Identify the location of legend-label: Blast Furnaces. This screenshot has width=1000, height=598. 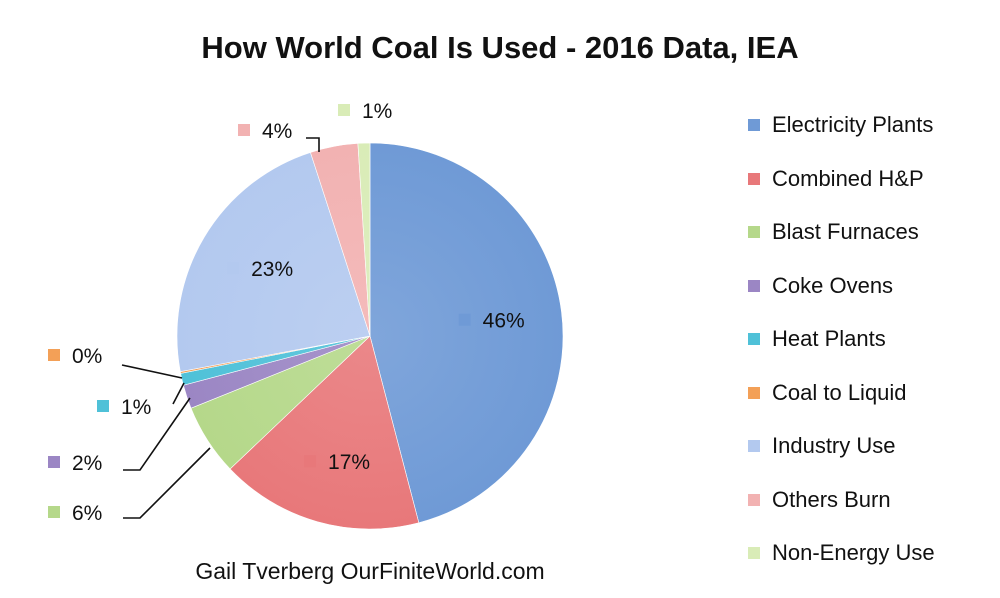
(845, 231).